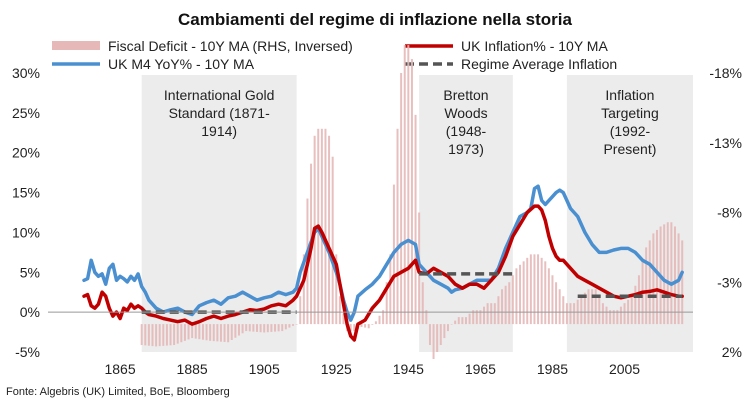 The width and height of the screenshot is (751, 402). Describe the element at coordinates (602, 314) in the screenshot. I see `fiscal-bar-1999` at that location.